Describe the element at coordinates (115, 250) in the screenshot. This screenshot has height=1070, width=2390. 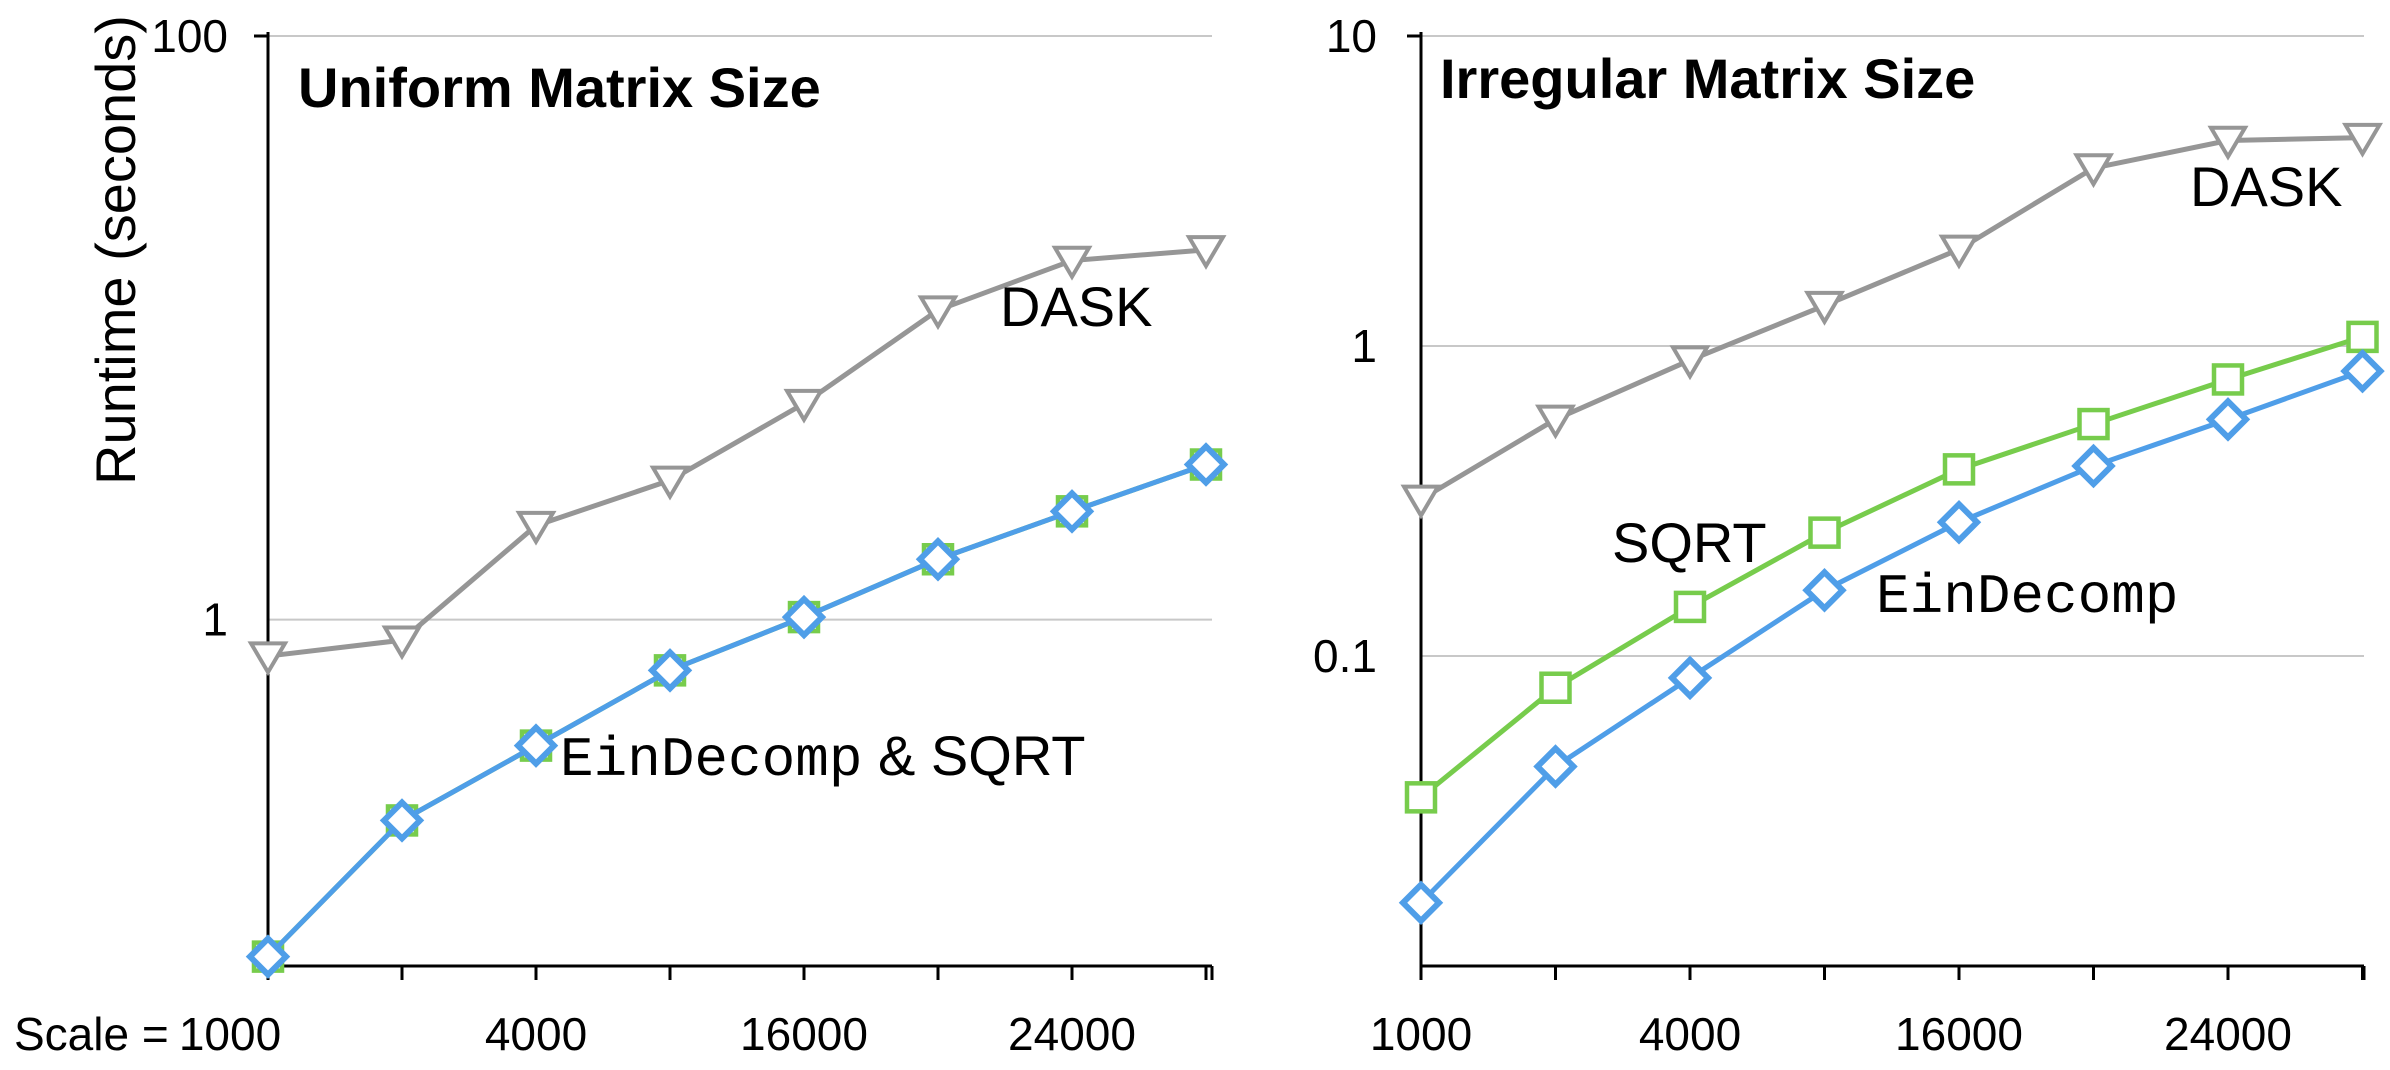
I see `y-axis-label: Runtime (seconds)` at that location.